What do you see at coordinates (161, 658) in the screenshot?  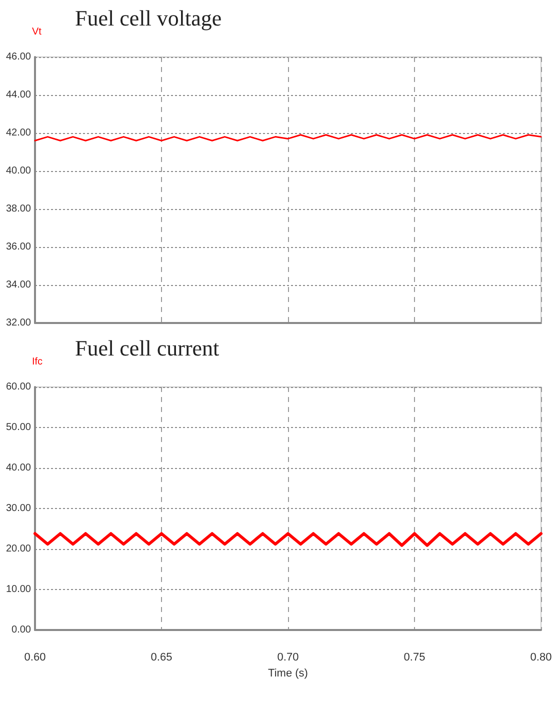 I see `x-tick-label: 0.65` at bounding box center [161, 658].